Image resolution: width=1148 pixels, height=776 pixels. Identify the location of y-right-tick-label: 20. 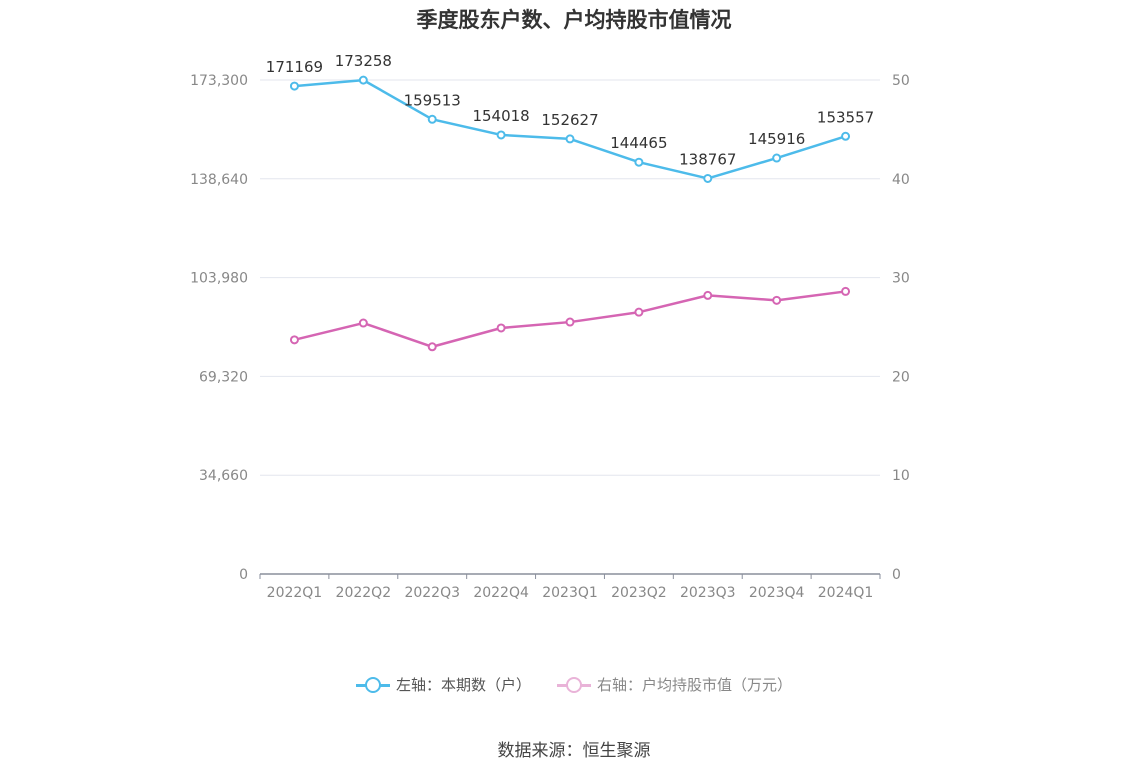
(901, 377).